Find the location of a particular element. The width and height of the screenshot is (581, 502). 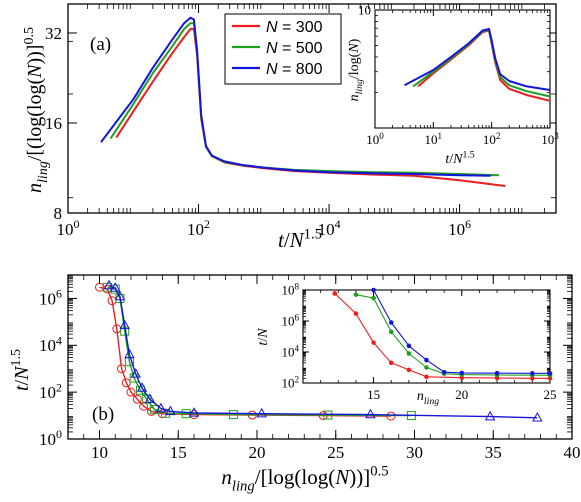

y-tick-label: 8 is located at coordinates (58, 213).